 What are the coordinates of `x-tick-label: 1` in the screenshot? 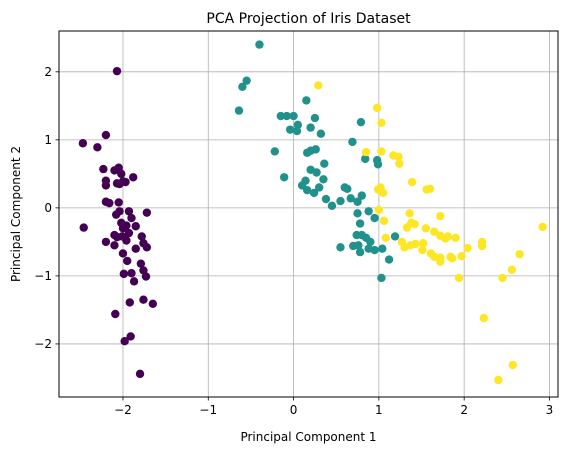 It's located at (379, 410).